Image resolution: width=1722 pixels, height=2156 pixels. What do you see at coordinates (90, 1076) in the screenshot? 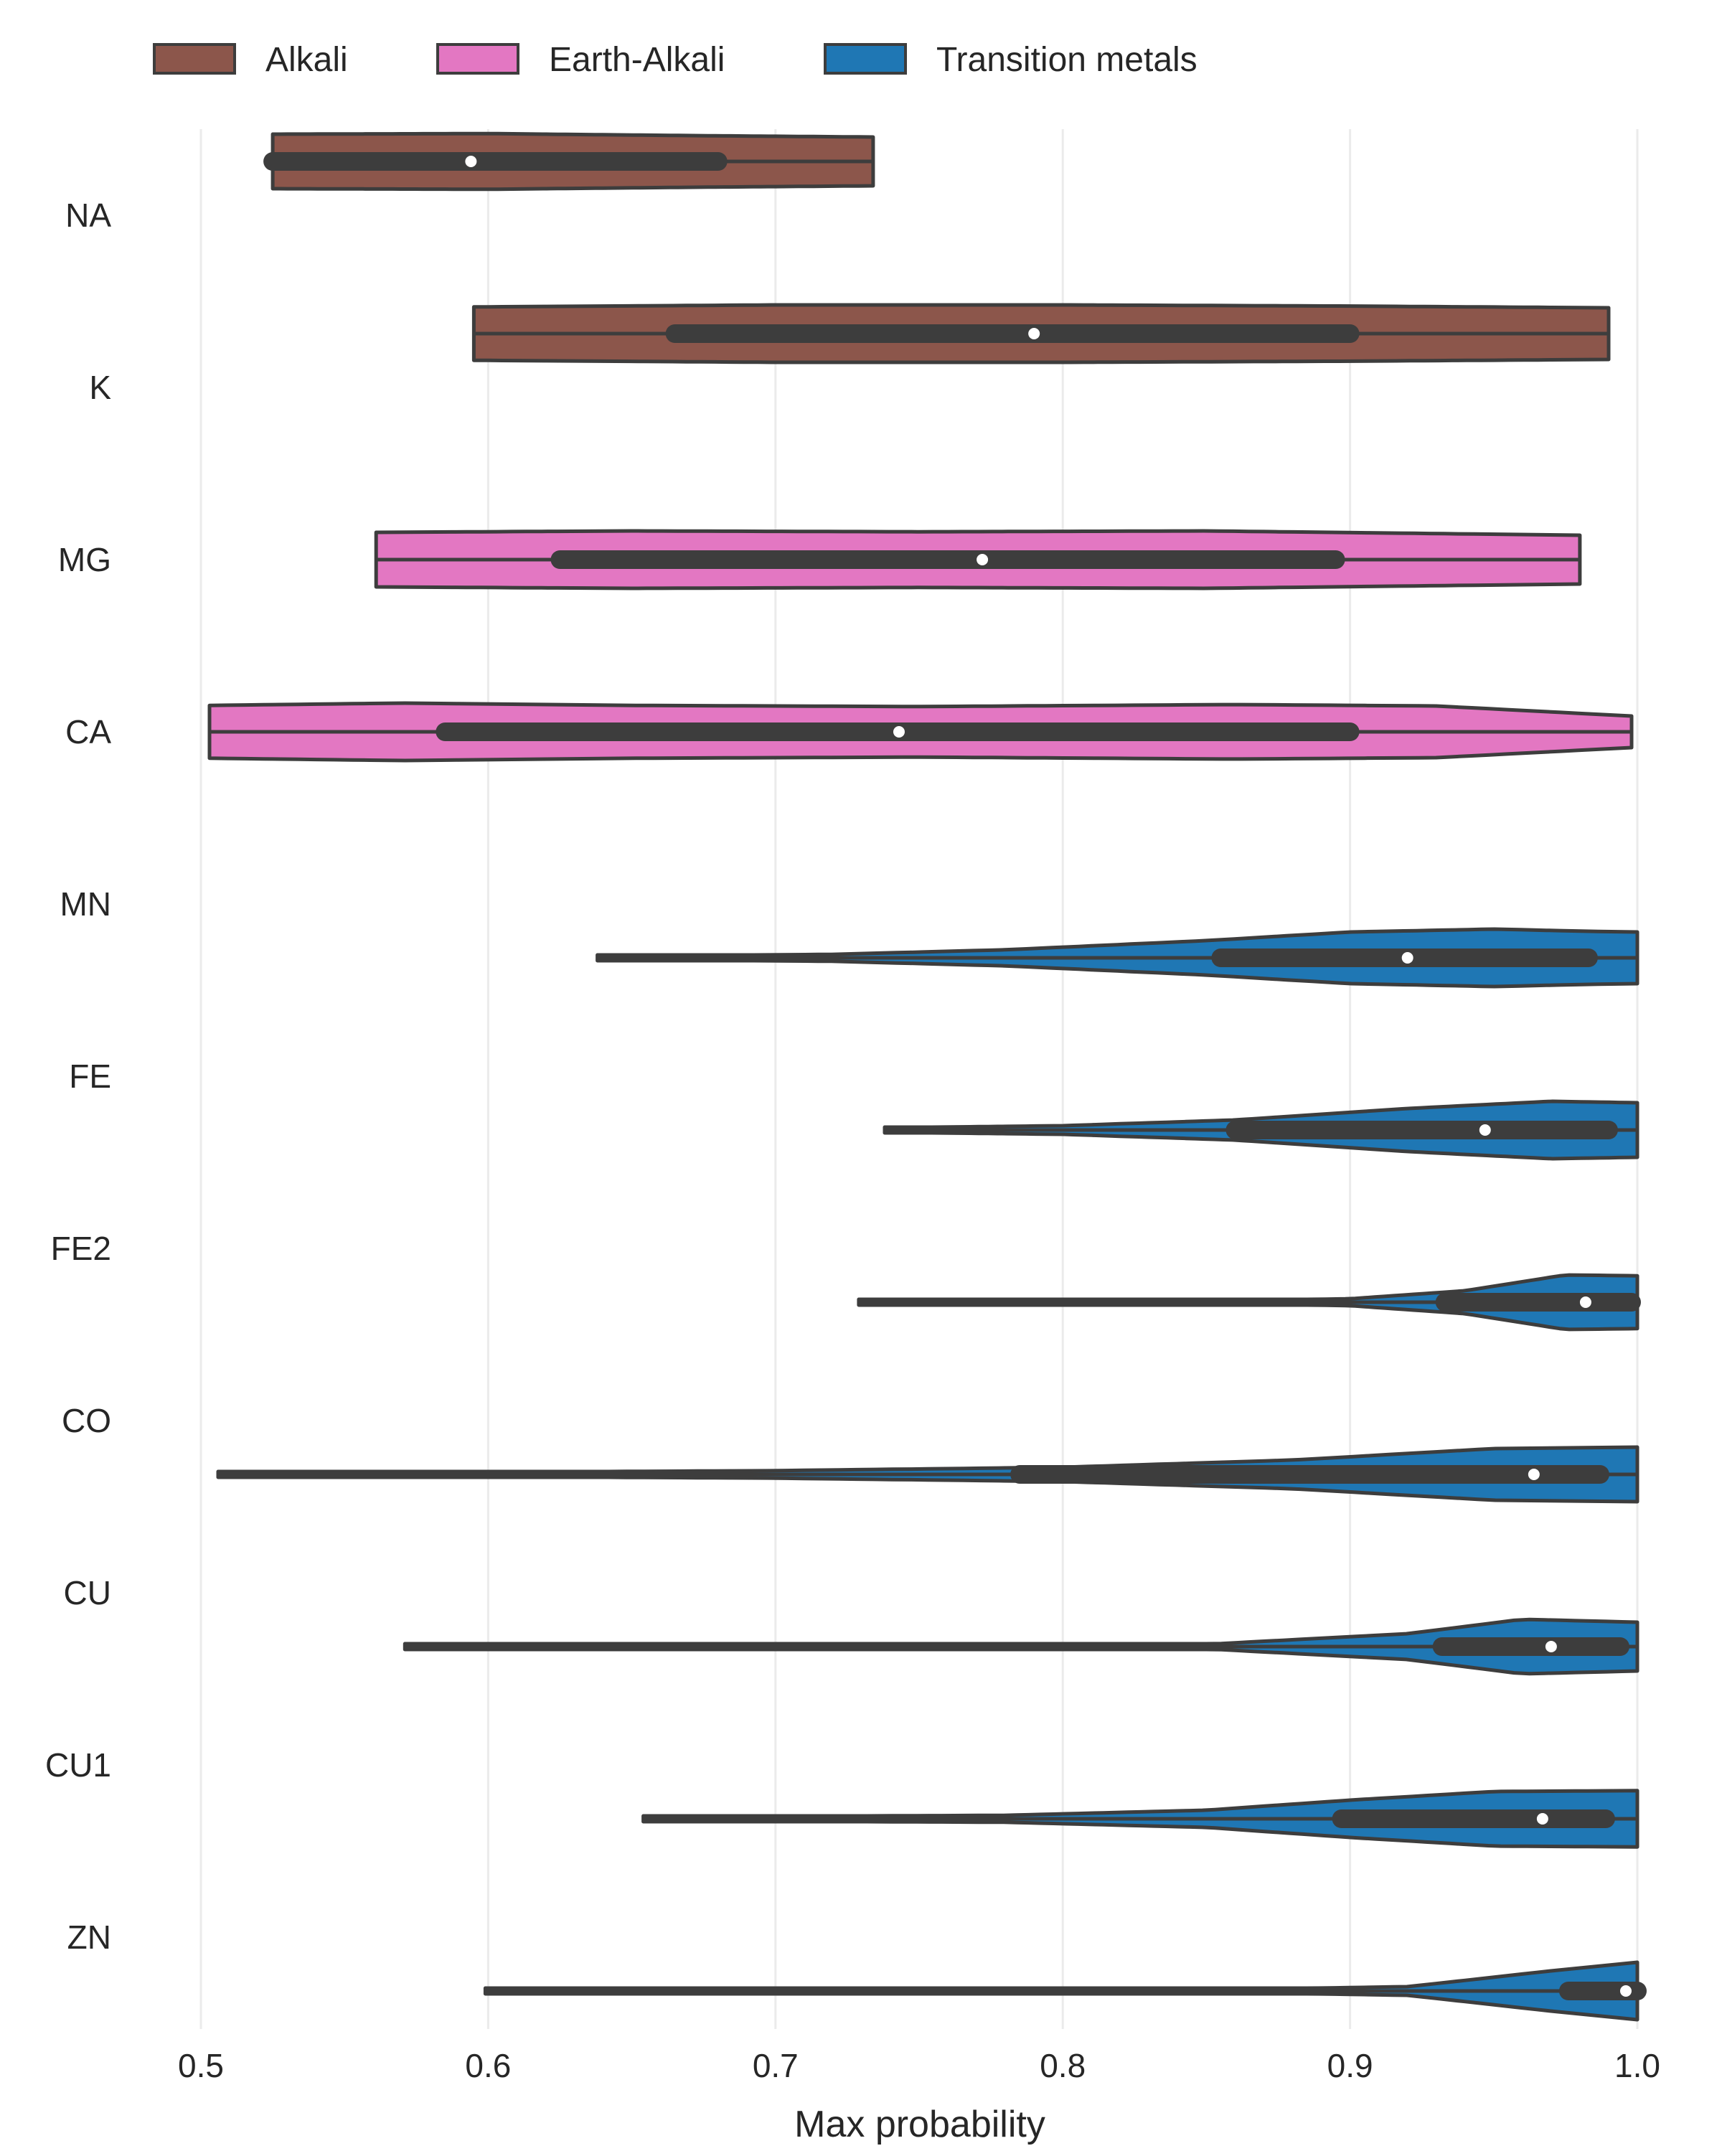
I see `y-category-label: FE` at bounding box center [90, 1076].